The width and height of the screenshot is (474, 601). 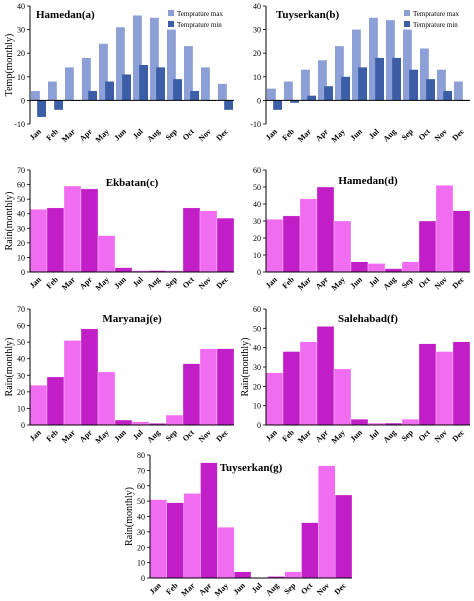 What do you see at coordinates (21, 170) in the screenshot?
I see `y-tick-label: 70` at bounding box center [21, 170].